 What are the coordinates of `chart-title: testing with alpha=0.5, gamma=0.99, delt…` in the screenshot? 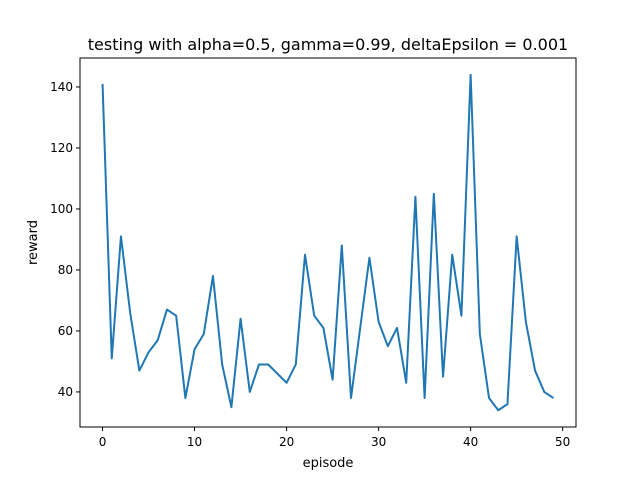 It's located at (328, 44).